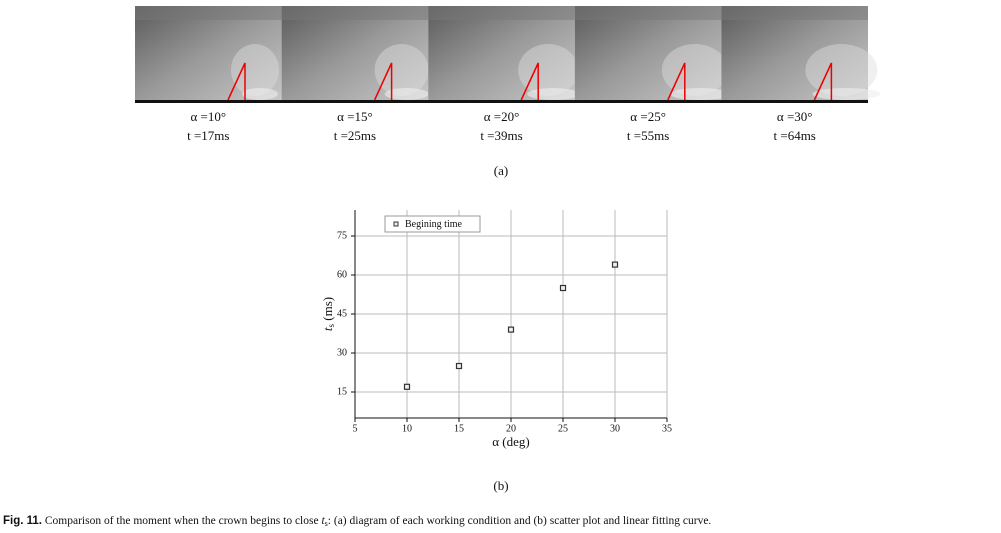 The image size is (1001, 533). What do you see at coordinates (501, 101) in the screenshot?
I see `baseline` at bounding box center [501, 101].